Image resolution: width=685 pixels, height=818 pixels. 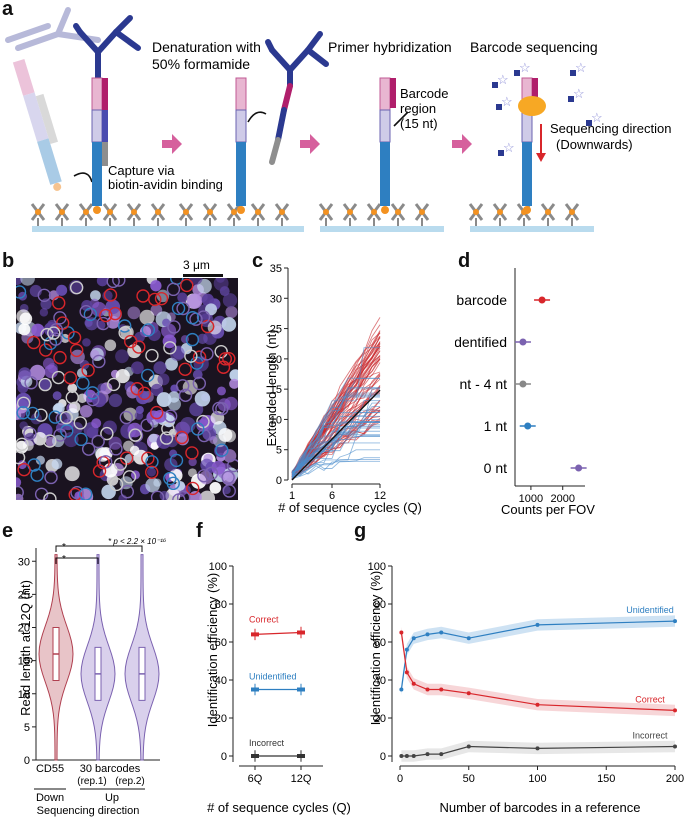 What do you see at coordinates (137, 541) in the screenshot?
I see `chart-e-annotation: * p < 2.2 × 10⁻¹⁶` at bounding box center [137, 541].